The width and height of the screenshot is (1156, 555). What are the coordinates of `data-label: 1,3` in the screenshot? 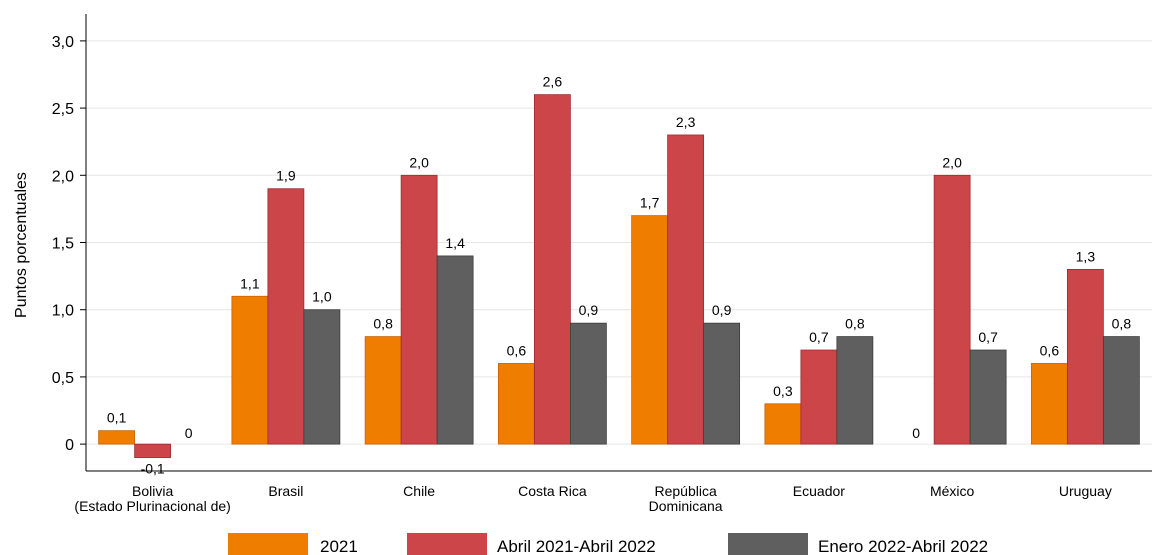 It's located at (1086, 256).